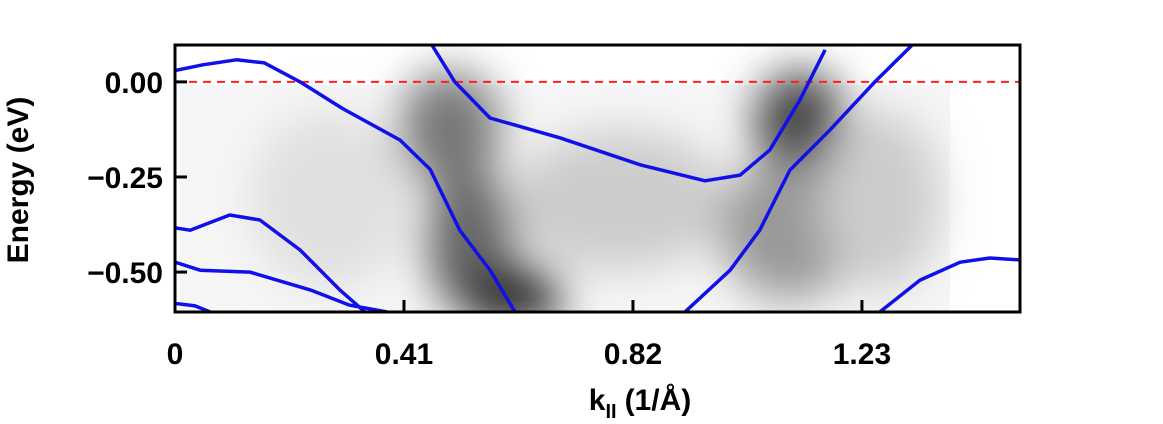 The image size is (1163, 424). Describe the element at coordinates (597, 400) in the screenshot. I see `x-label-main: k` at that location.